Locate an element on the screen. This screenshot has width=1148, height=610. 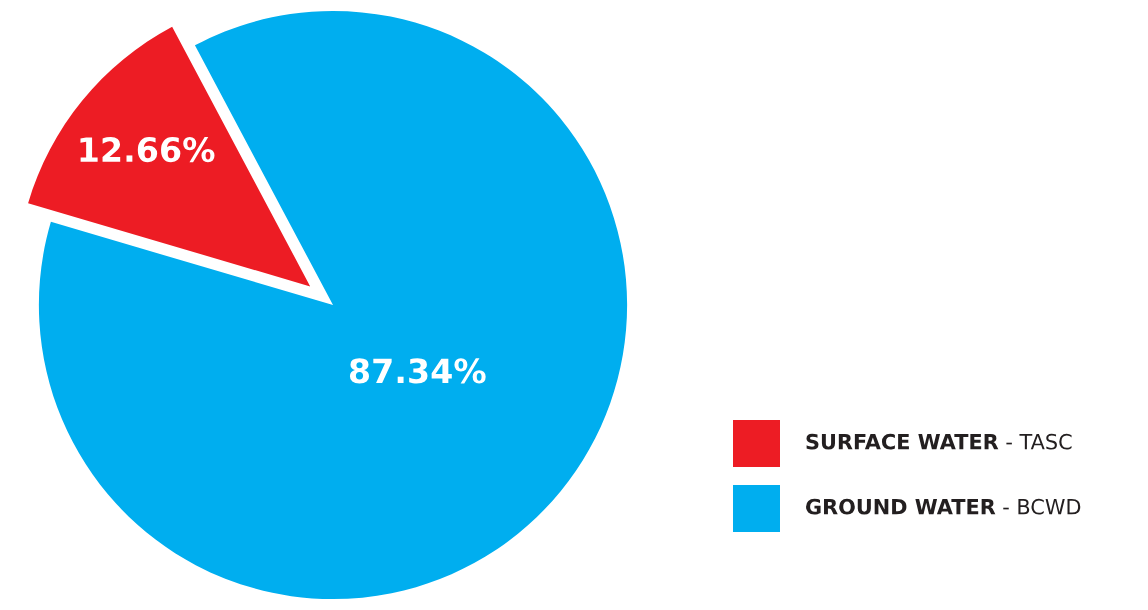
legend-label: SURFACE WATER - TASC is located at coordinates (939, 441).